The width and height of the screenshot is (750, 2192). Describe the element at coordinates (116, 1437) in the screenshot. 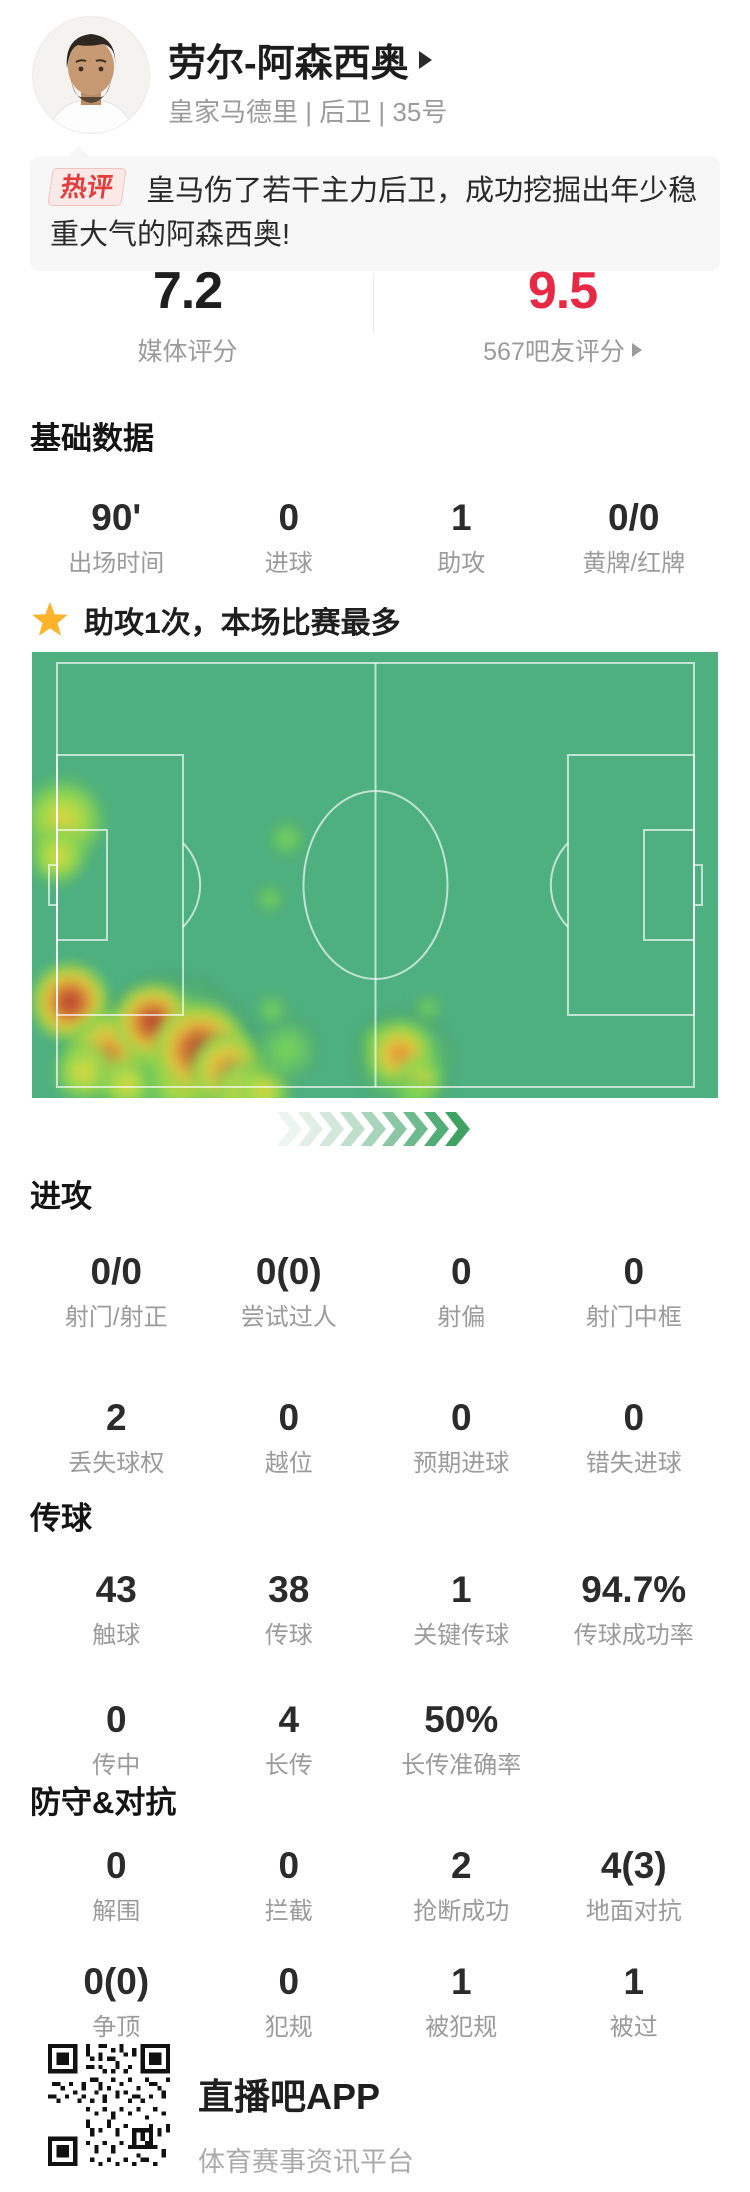

I see `stat-possession-lost: 2 丢失球权` at that location.